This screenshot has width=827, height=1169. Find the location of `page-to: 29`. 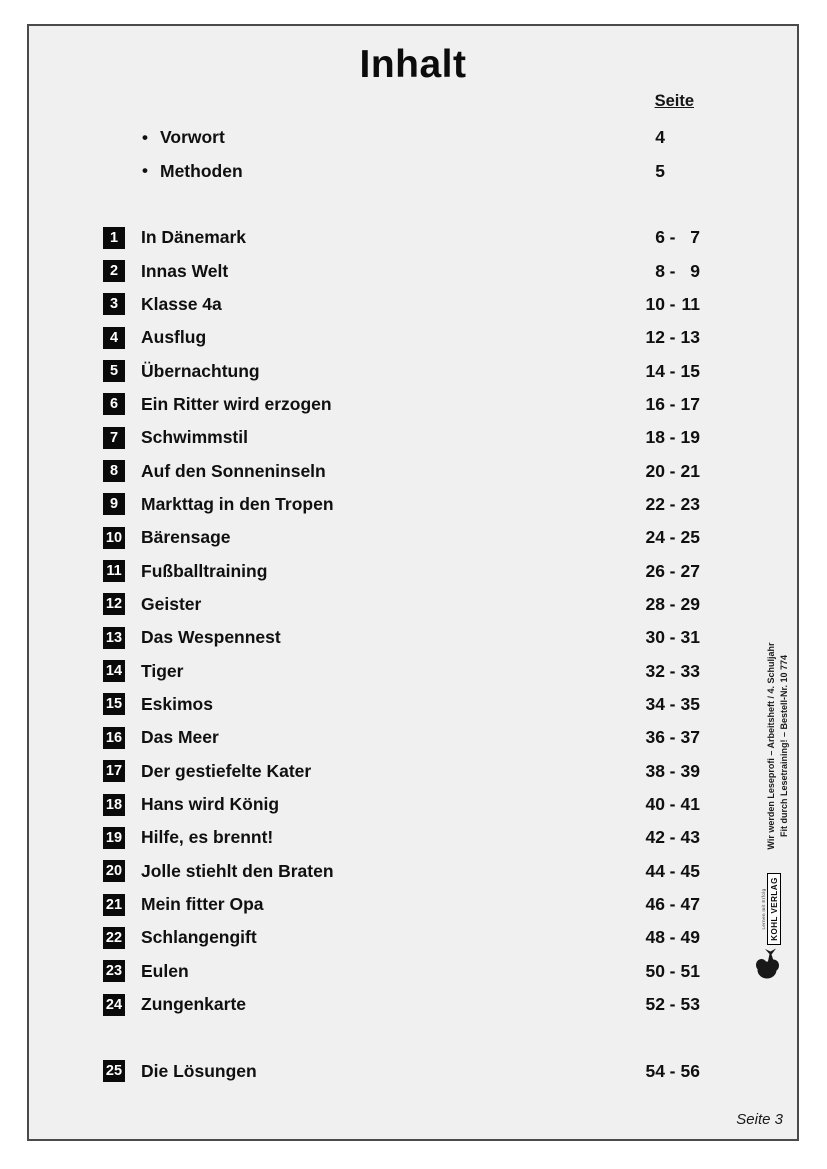

page-to: 29 is located at coordinates (690, 603).